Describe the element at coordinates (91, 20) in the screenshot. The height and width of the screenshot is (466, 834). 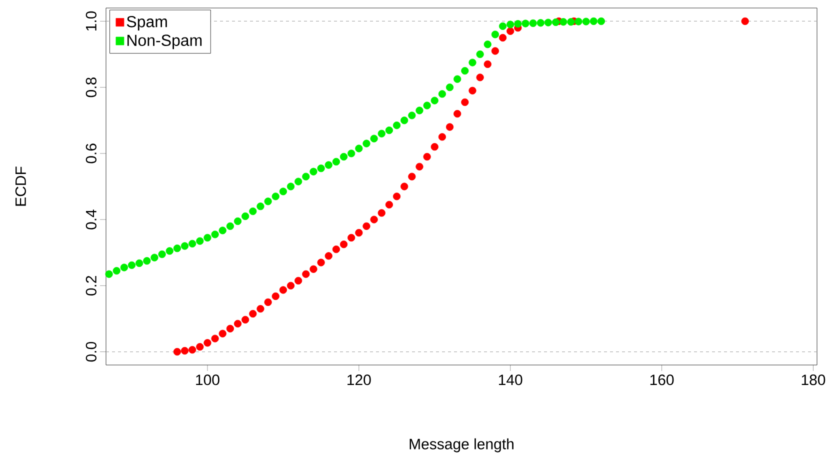
I see `y-tick-label: 1.0` at that location.